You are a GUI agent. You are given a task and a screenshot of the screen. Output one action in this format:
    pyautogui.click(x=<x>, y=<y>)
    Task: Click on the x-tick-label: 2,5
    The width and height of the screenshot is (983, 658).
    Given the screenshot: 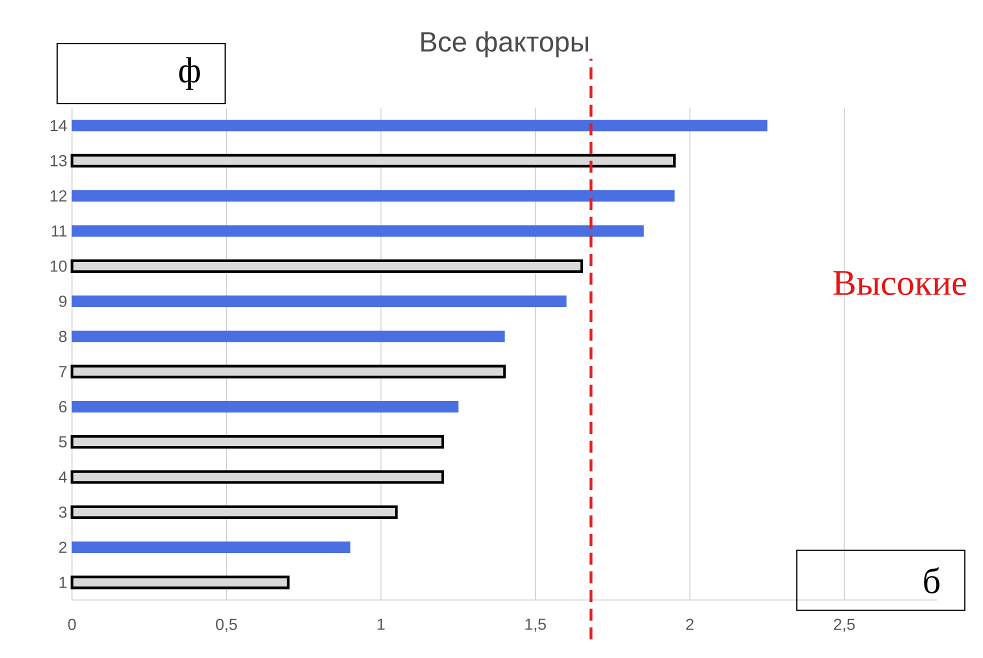 What is the action you would take?
    pyautogui.click(x=844, y=625)
    